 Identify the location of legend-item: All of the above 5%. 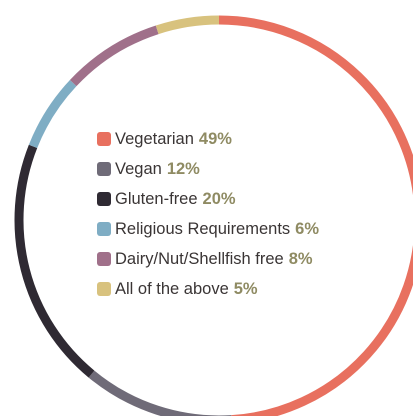
(208, 289).